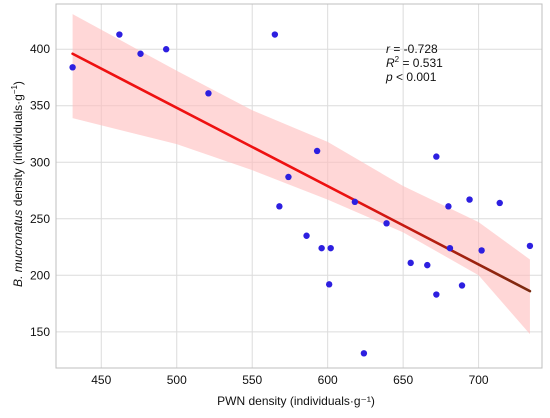  I want to click on x-tick-labels: 450 500 550 600 650 700, so click(290, 380).